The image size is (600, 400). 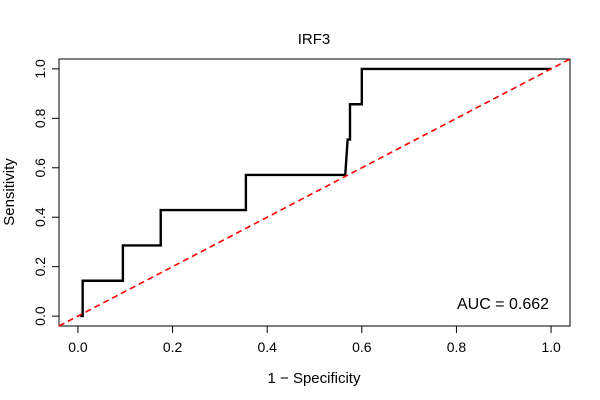 I want to click on x-axis-label: 1 − Specificity, so click(x=314, y=378).